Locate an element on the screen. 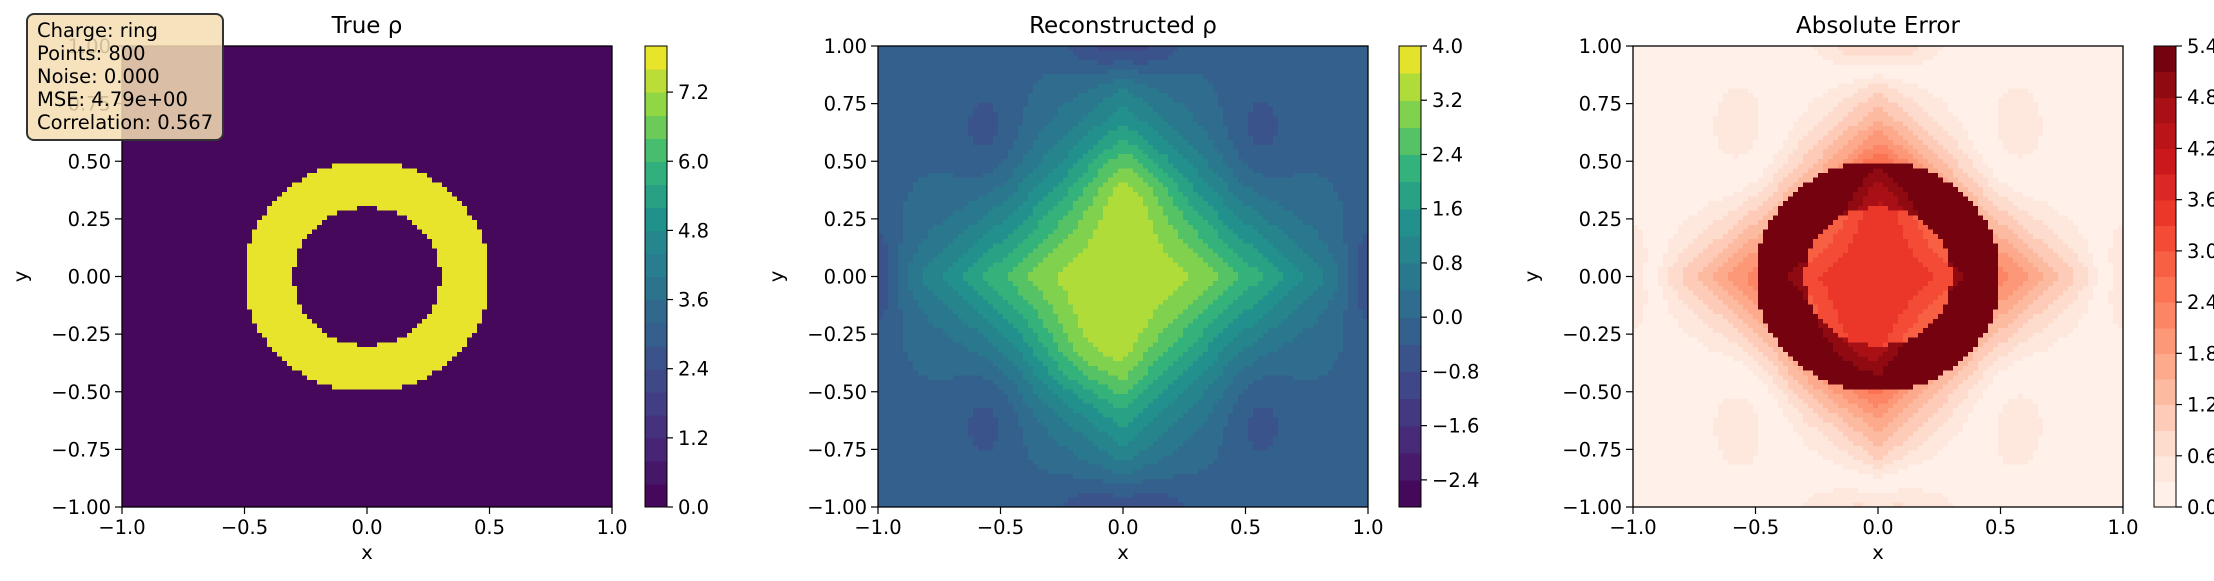 This screenshot has width=2214, height=581. colorbar-tick-label: 6.0 is located at coordinates (693, 161).